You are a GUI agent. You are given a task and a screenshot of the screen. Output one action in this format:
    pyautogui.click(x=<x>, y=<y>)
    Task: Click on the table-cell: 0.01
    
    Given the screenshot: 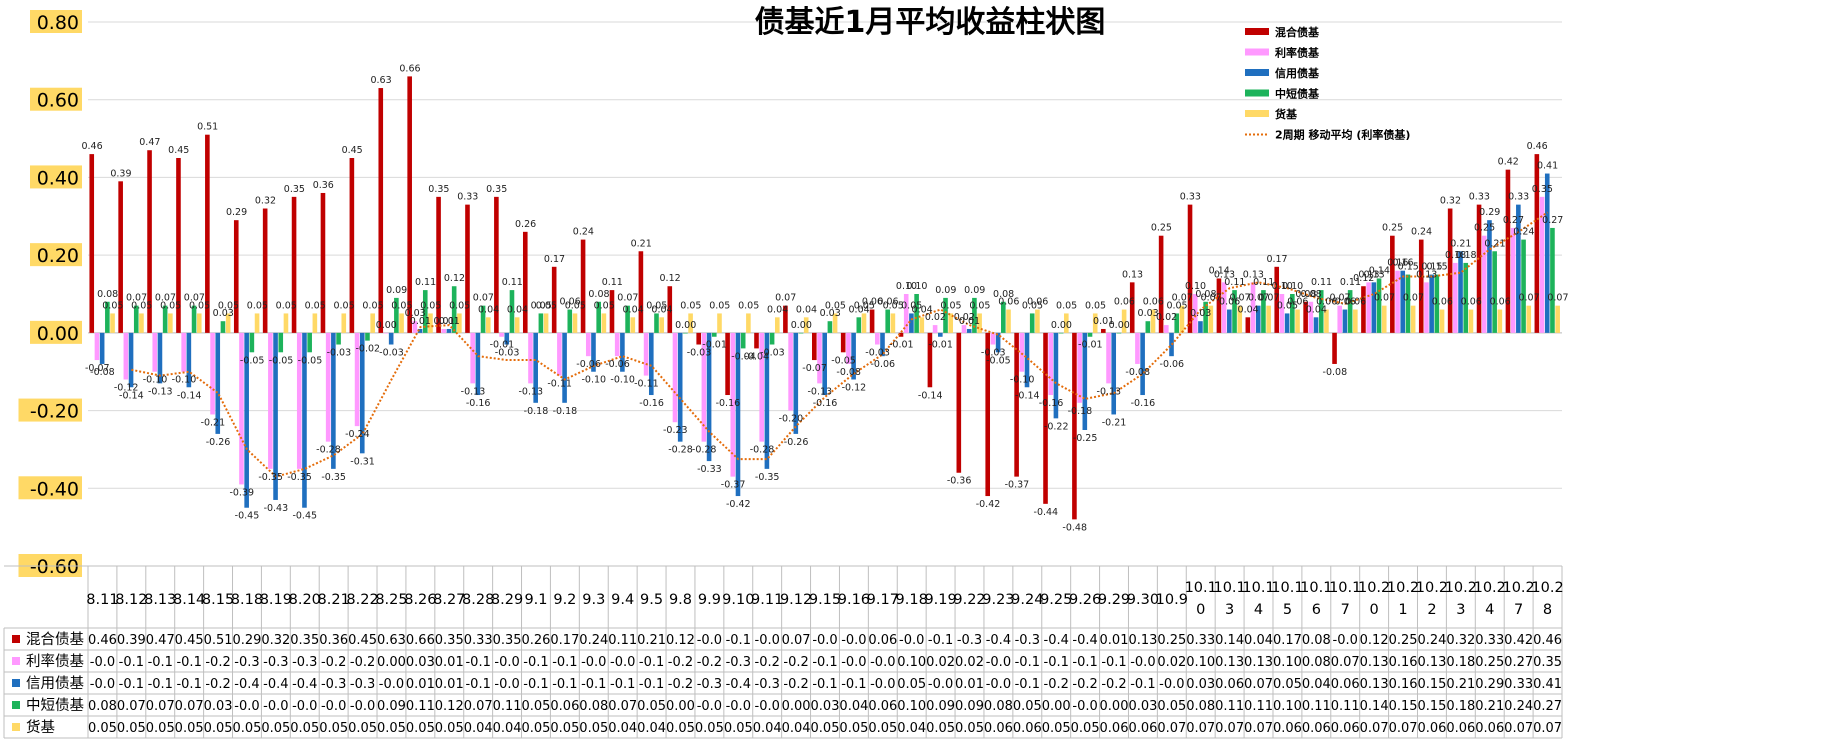 What is the action you would take?
    pyautogui.click(x=420, y=684)
    